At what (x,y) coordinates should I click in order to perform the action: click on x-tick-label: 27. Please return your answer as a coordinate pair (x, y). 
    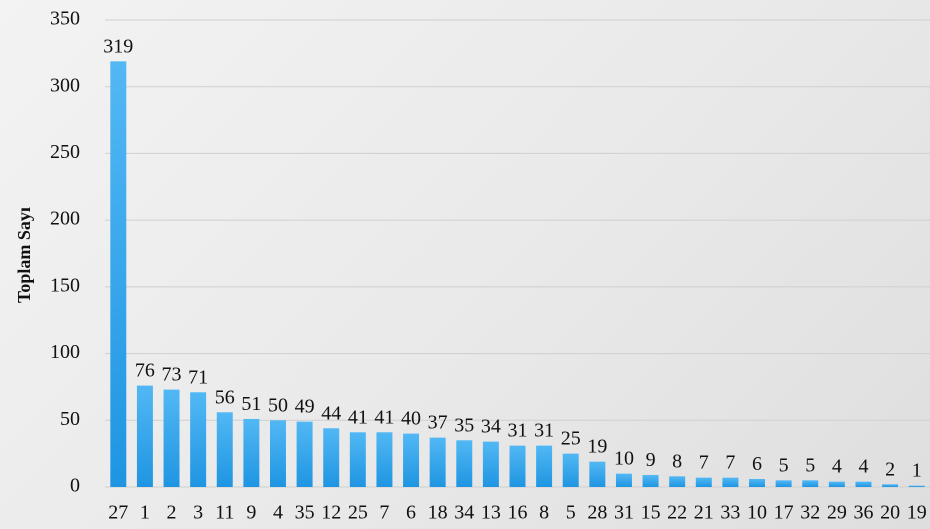
    Looking at the image, I should click on (118, 513).